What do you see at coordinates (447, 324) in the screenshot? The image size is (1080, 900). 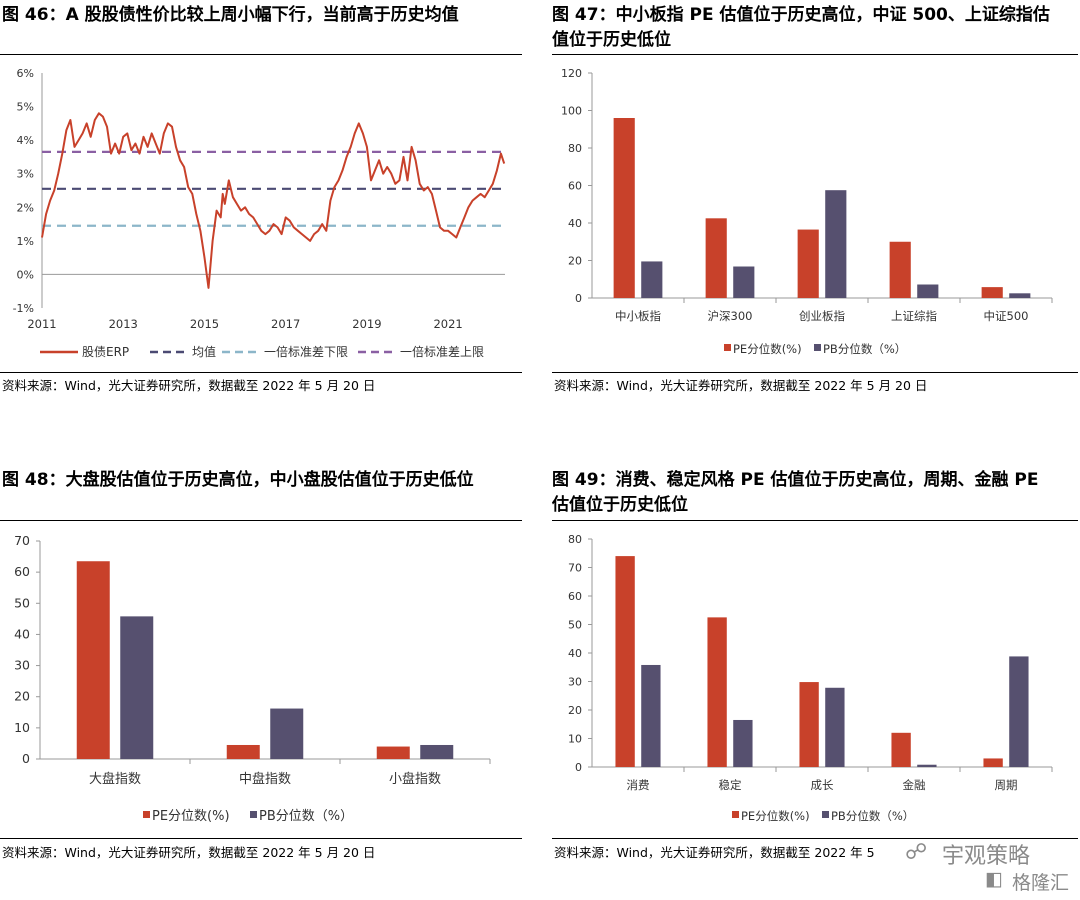 I see `x-tick-label: 2021` at bounding box center [447, 324].